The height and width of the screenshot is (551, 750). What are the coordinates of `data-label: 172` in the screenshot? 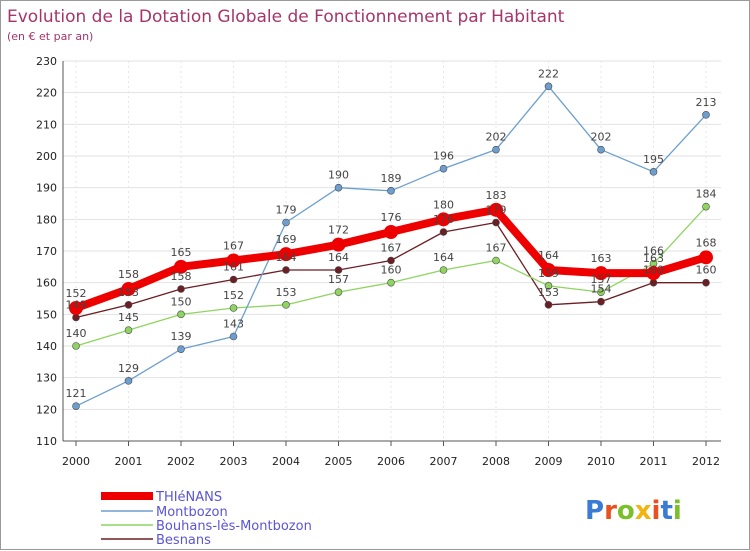 It's located at (338, 230).